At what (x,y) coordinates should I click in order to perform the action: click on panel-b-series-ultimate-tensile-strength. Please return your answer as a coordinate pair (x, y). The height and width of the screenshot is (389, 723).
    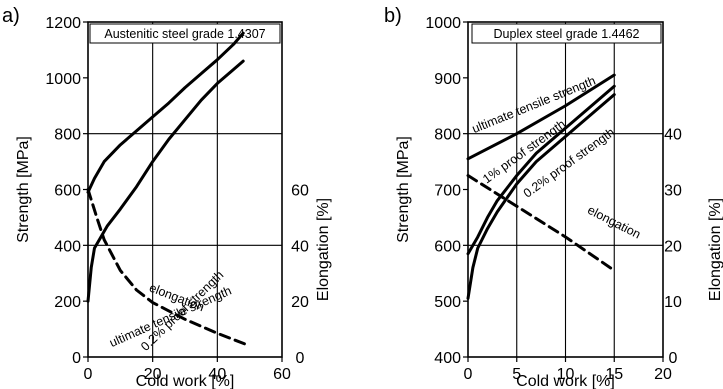
    Looking at the image, I should click on (541, 117).